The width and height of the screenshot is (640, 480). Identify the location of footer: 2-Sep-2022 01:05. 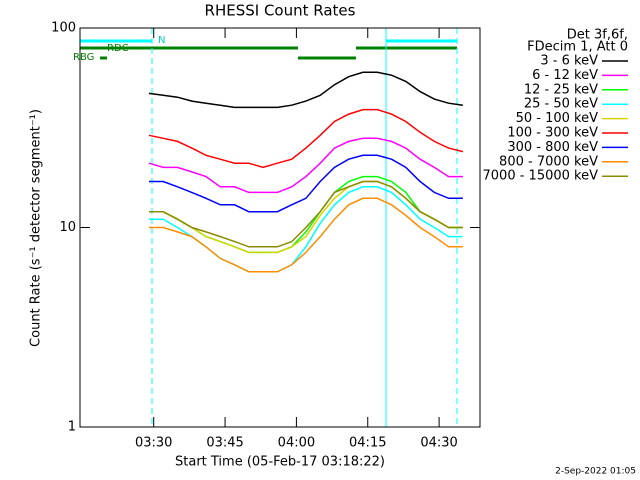
(595, 472).